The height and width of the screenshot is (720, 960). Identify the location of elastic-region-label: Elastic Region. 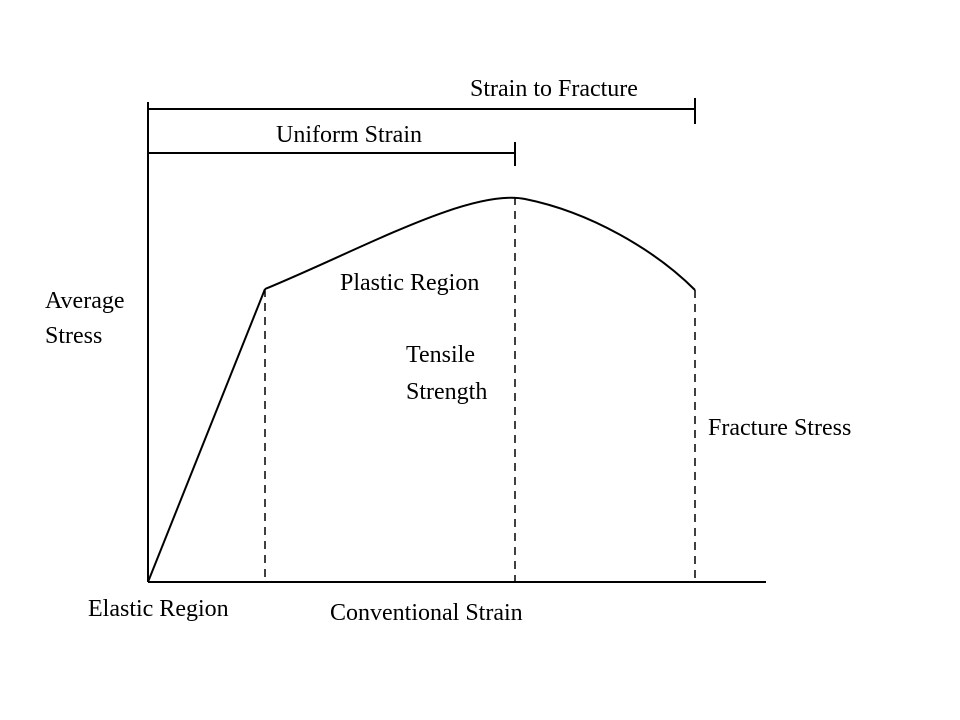
(158, 609).